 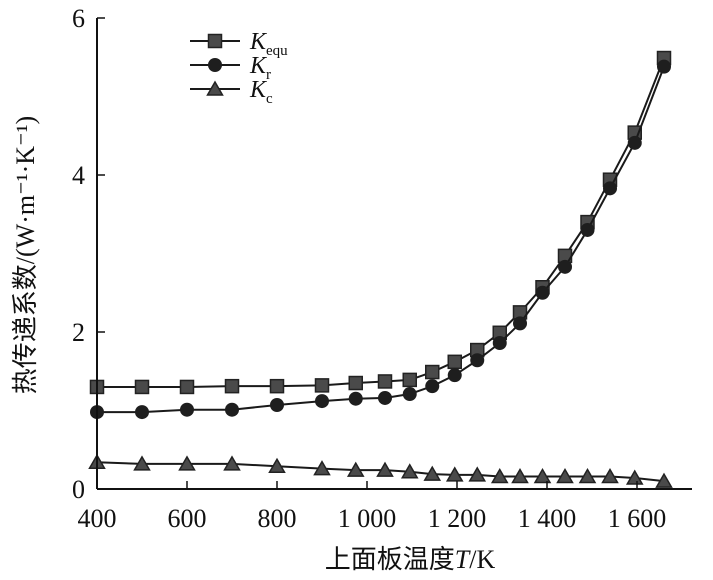 What do you see at coordinates (367, 518) in the screenshot?
I see `x-tick-label: 1 000` at bounding box center [367, 518].